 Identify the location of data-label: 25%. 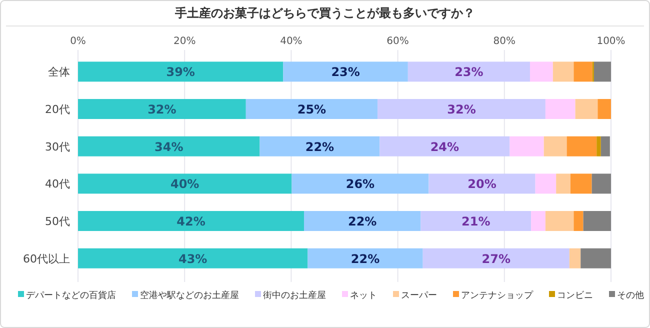
(311, 109).